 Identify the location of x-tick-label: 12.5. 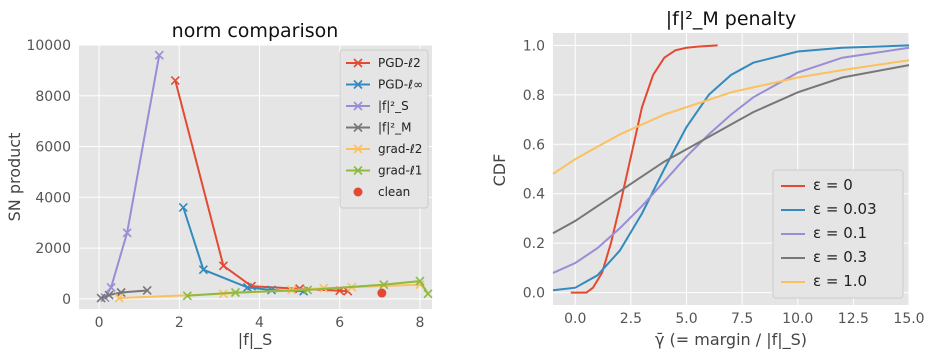
(853, 319).